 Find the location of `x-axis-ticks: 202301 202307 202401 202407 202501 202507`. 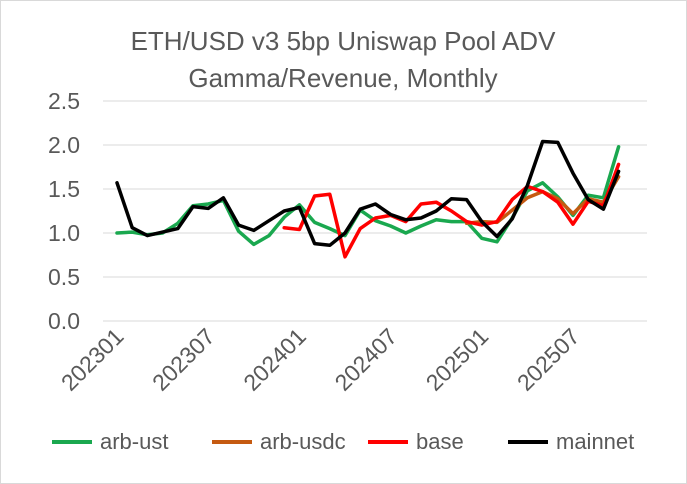

x-axis-ticks: 202301 202307 202401 202407 202501 202507 is located at coordinates (320, 359).